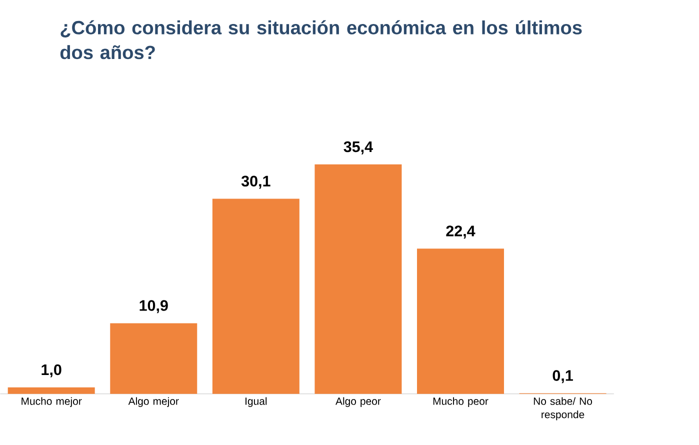  I want to click on chart-title: ¿Cómo considera su situación económica en los últimos dos años?, so click(321, 39).